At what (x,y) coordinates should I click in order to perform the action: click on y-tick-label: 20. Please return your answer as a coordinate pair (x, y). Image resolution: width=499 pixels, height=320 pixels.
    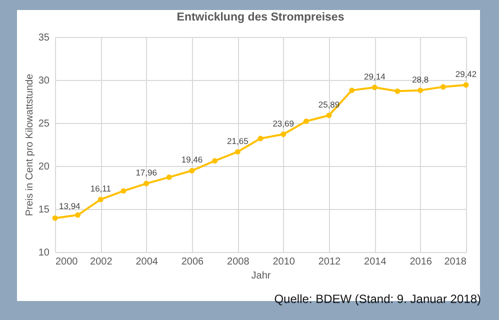
    Looking at the image, I should click on (44, 167).